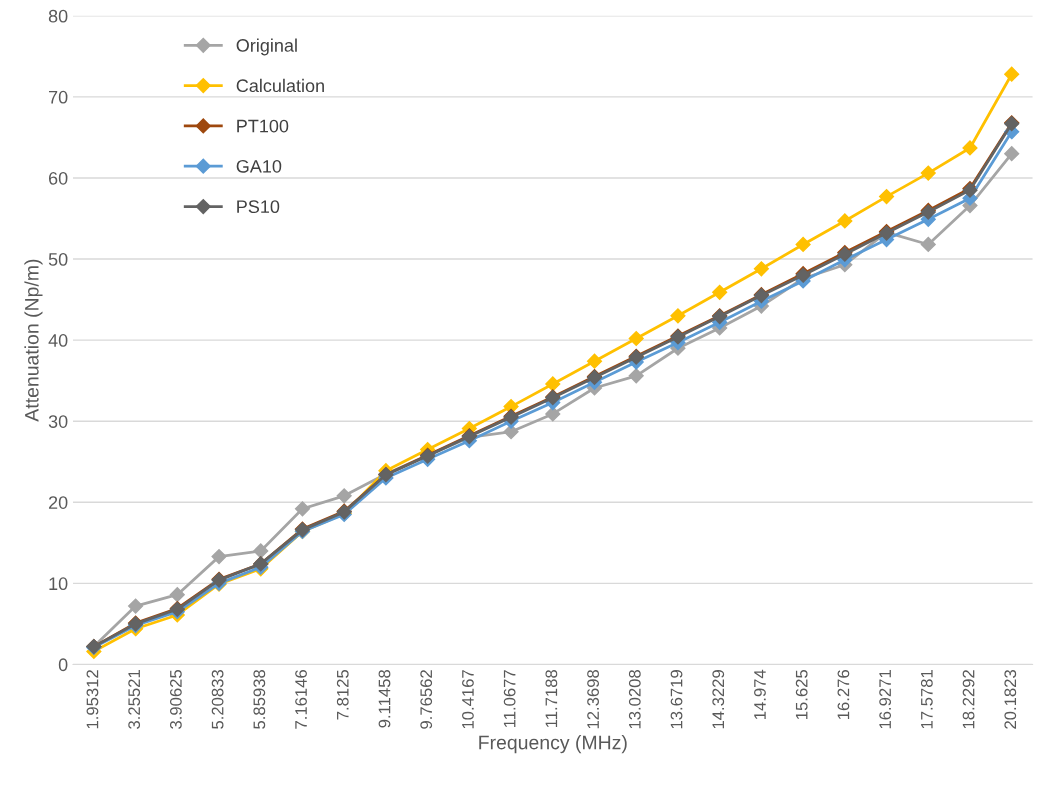 This screenshot has height=791, width=1043. What do you see at coordinates (885, 699) in the screenshot?
I see `x-tick-label: 16.9271` at bounding box center [885, 699].